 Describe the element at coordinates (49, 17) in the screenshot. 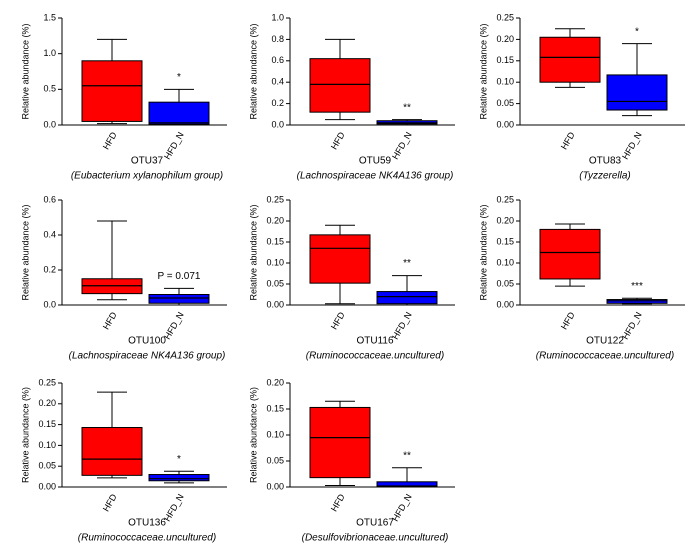

I see `y-tick-label: 1.5` at that location.